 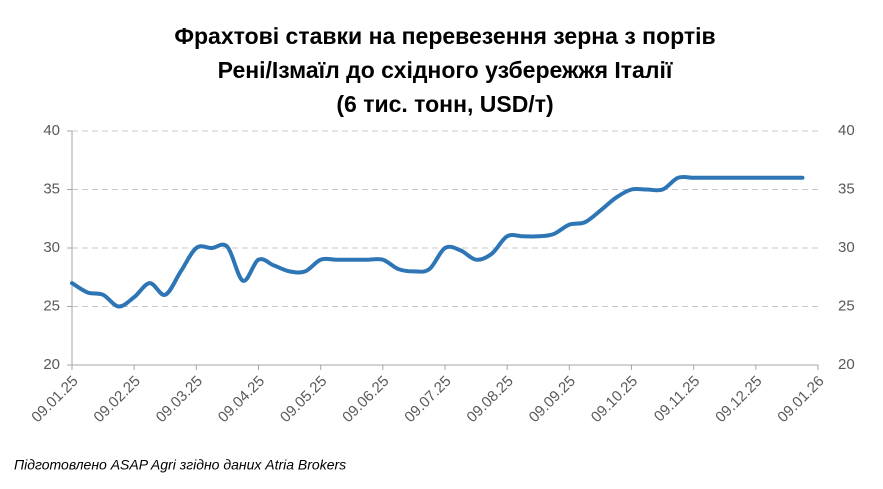 What do you see at coordinates (846, 305) in the screenshot?
I see `y2-tick-label: 25` at bounding box center [846, 305].